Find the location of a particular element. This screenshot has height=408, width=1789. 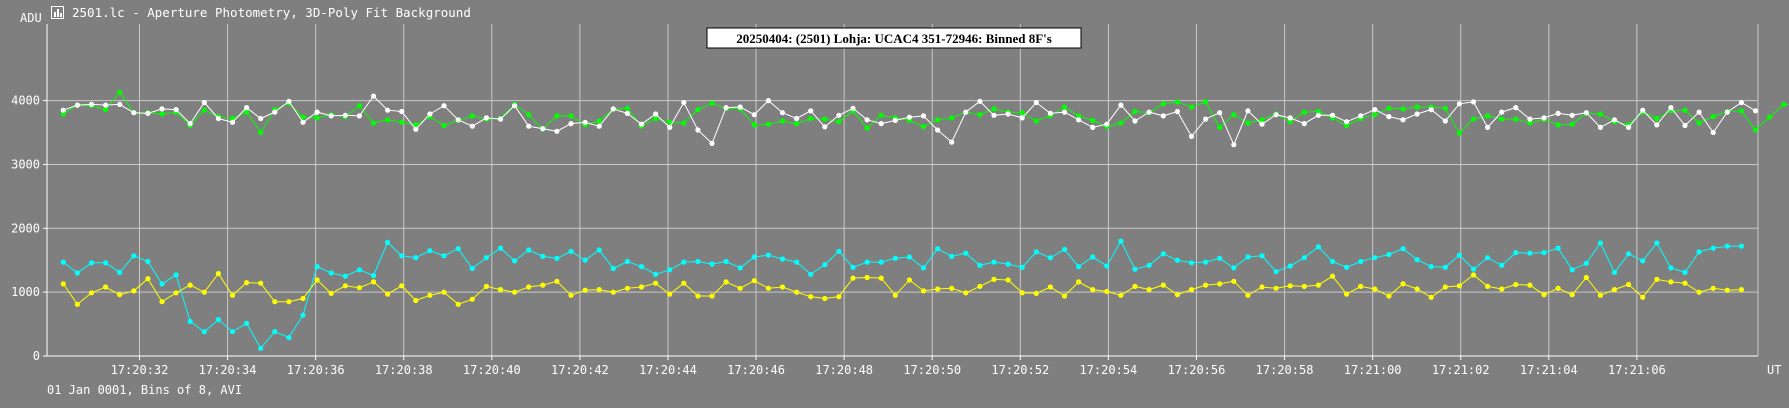

y-tick-label: 0 is located at coordinates (36, 356).